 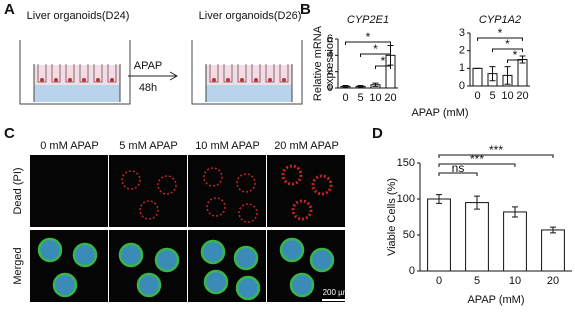 What do you see at coordinates (153, 76) in the screenshot?
I see `arrow` at bounding box center [153, 76].